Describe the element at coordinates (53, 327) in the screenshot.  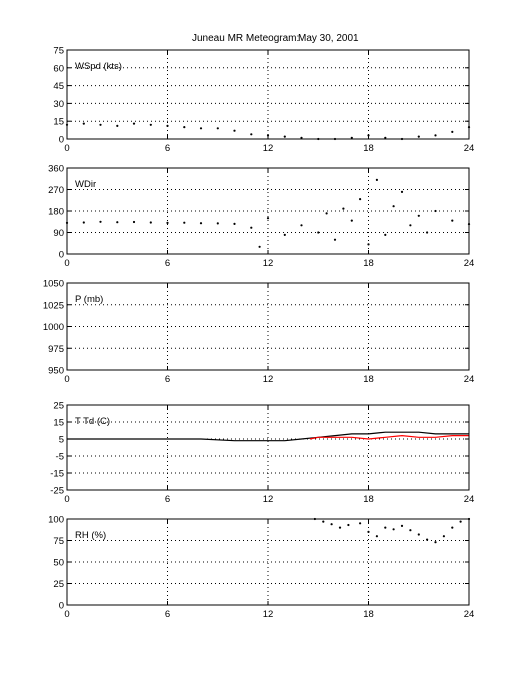
I see `y-tick-label: 1000` at that location.